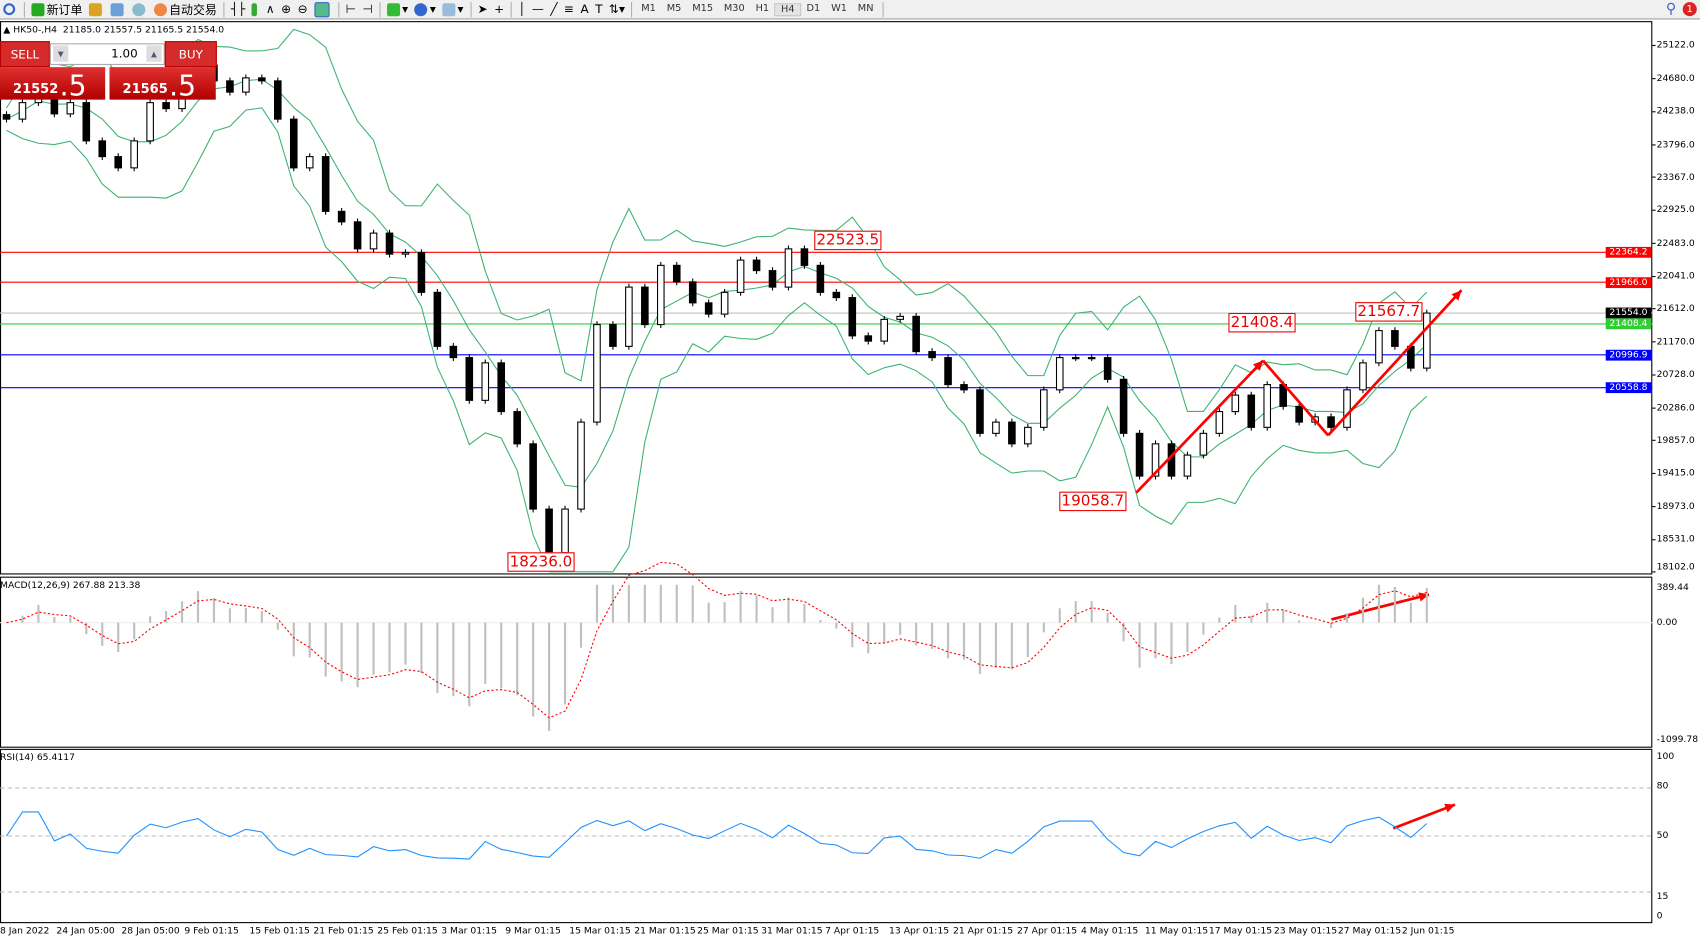 The height and width of the screenshot is (940, 1700). What do you see at coordinates (85, 931) in the screenshot?
I see `time-axis-label: 24 Jan 05:00` at bounding box center [85, 931].